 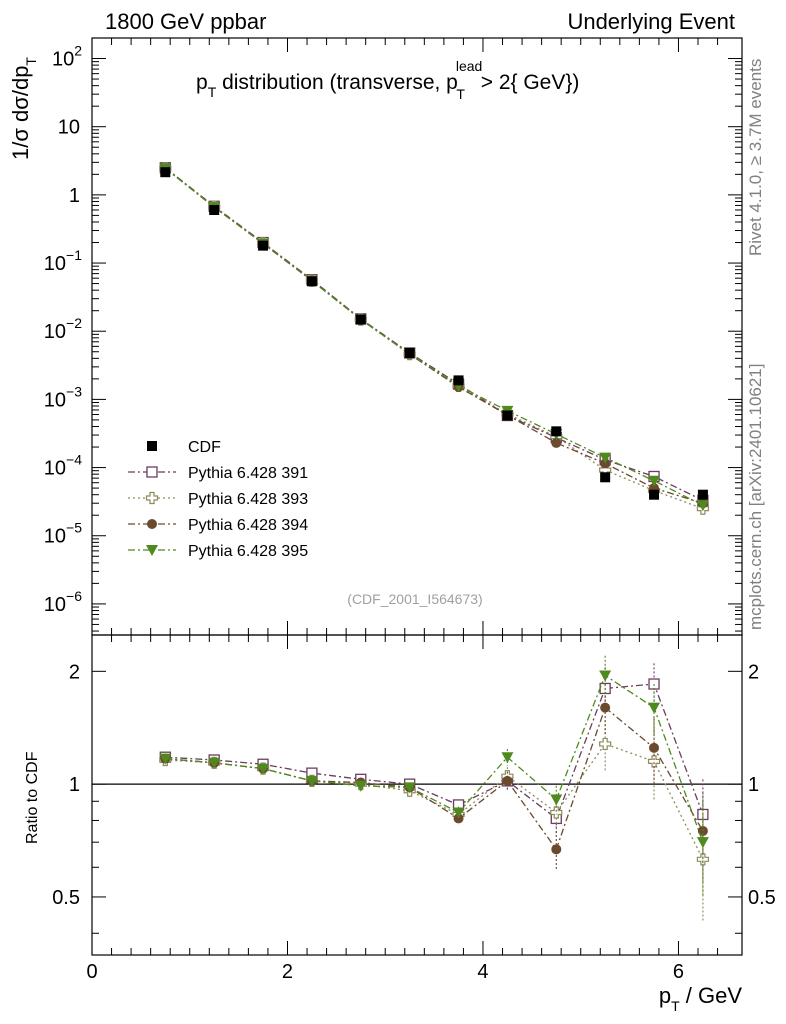 What do you see at coordinates (287, 972) in the screenshot?
I see `x-tick-label: 2` at bounding box center [287, 972].